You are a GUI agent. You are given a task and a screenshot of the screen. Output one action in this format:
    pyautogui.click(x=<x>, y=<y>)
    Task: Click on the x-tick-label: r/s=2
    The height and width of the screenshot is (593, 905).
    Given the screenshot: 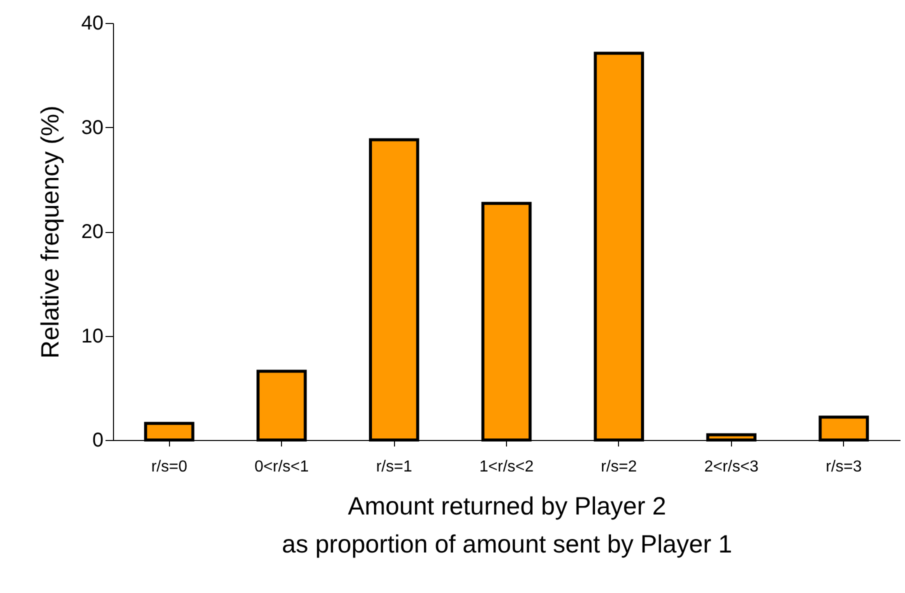 What is the action you would take?
    pyautogui.click(x=619, y=467)
    